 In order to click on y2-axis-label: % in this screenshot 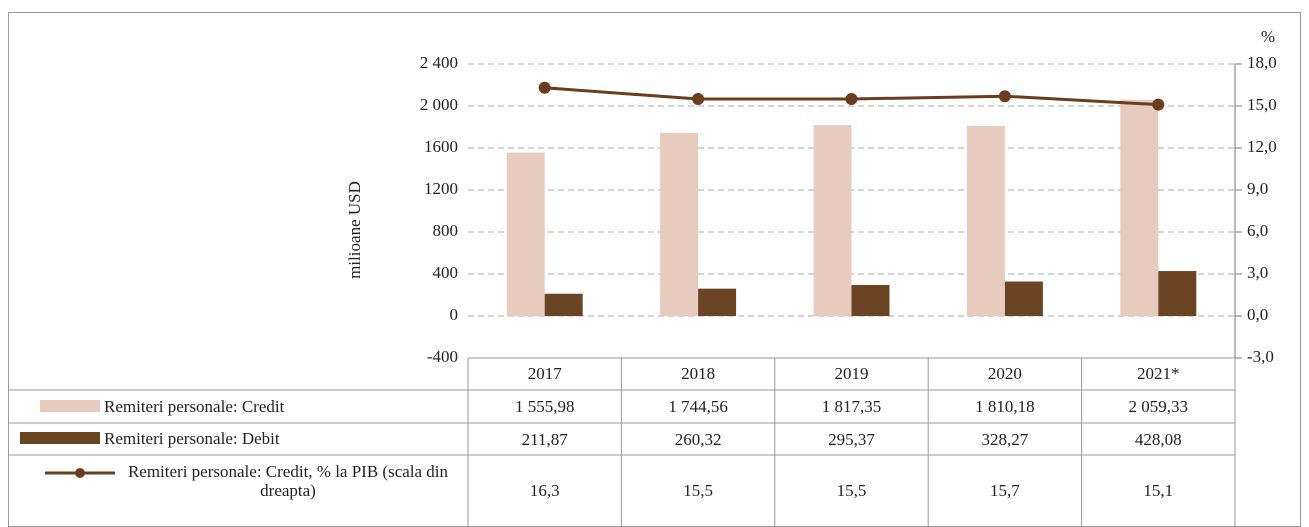, I will do `click(1268, 36)`.